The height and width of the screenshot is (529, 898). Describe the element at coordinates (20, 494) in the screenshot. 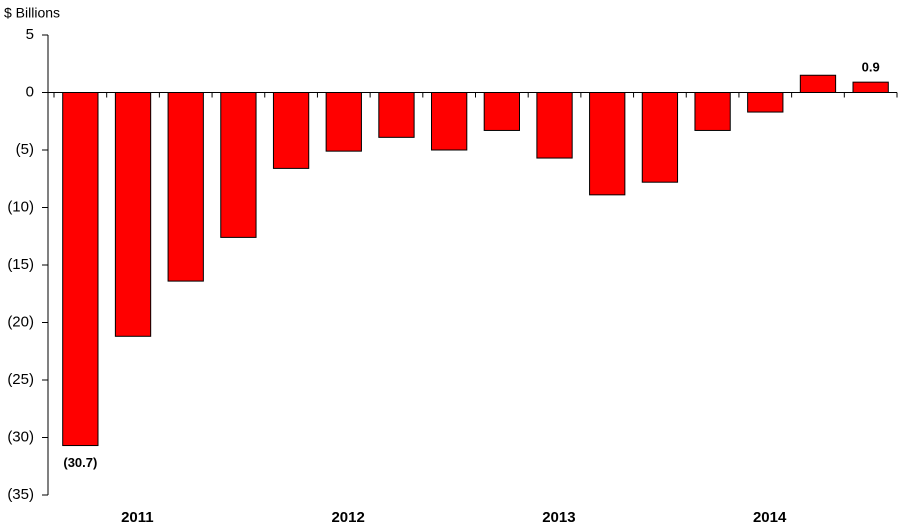

I see `y-tick-label: (35)` at that location.